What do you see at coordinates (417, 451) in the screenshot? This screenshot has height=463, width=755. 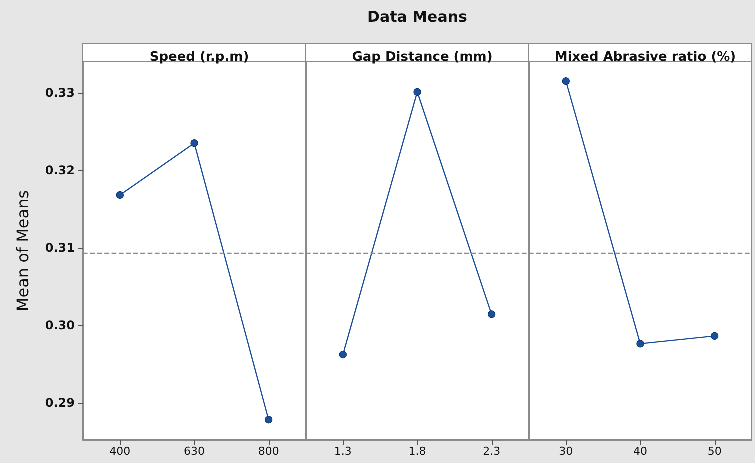 I see `x-tick-label: 1.8` at bounding box center [417, 451].